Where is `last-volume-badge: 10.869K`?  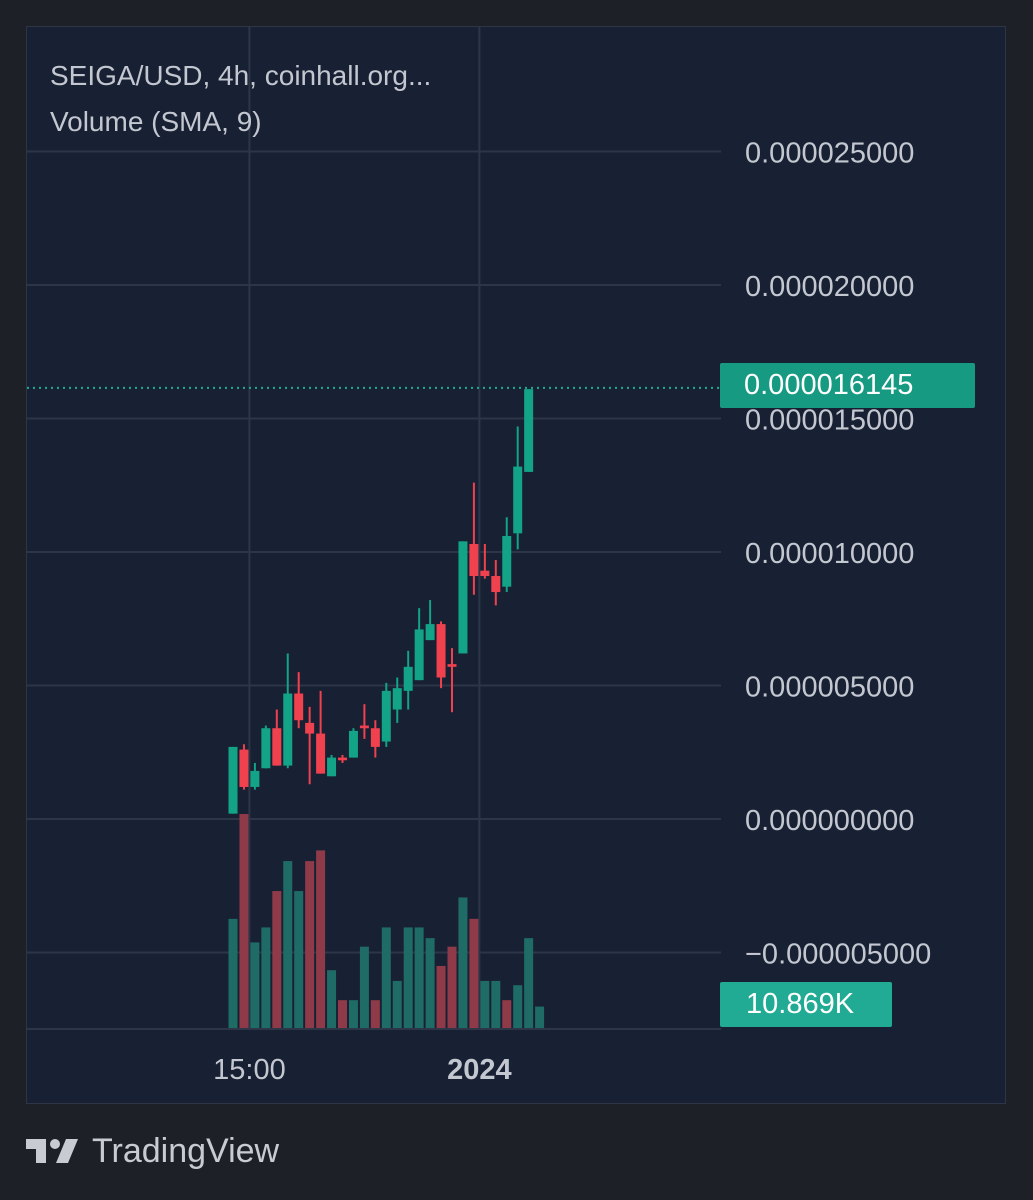 last-volume-badge: 10.869K is located at coordinates (806, 1004).